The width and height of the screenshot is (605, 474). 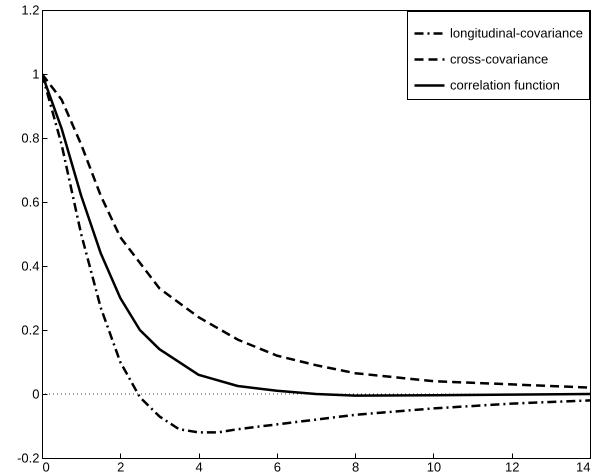 I want to click on y-tick-label: 1, so click(x=36, y=74).